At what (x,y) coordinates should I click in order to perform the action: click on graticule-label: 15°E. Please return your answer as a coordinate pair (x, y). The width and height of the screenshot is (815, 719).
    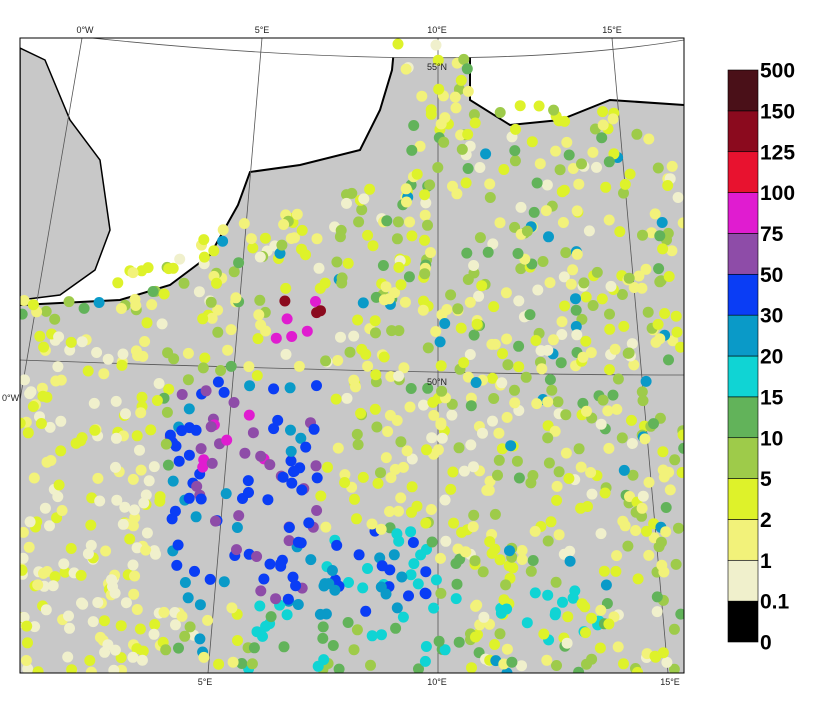
    Looking at the image, I should click on (612, 30).